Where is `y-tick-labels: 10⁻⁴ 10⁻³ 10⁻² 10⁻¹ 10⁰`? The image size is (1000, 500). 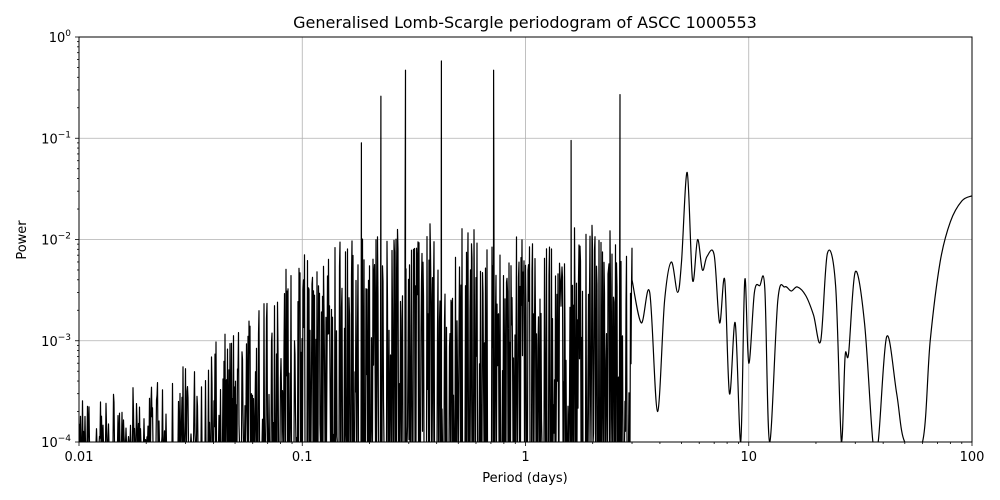 y-tick-labels: 10⁻⁴ 10⁻³ 10⁻² 10⁻¹ 10⁰ is located at coordinates (56, 240).